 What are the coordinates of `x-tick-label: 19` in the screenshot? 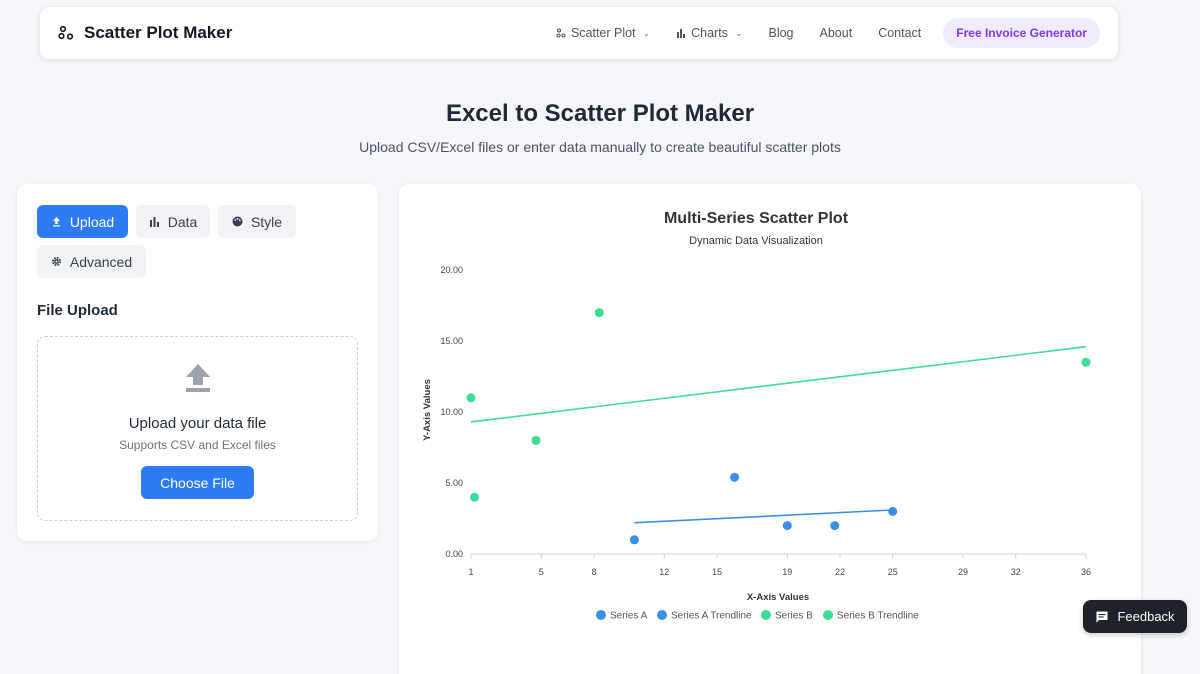 It's located at (787, 572).